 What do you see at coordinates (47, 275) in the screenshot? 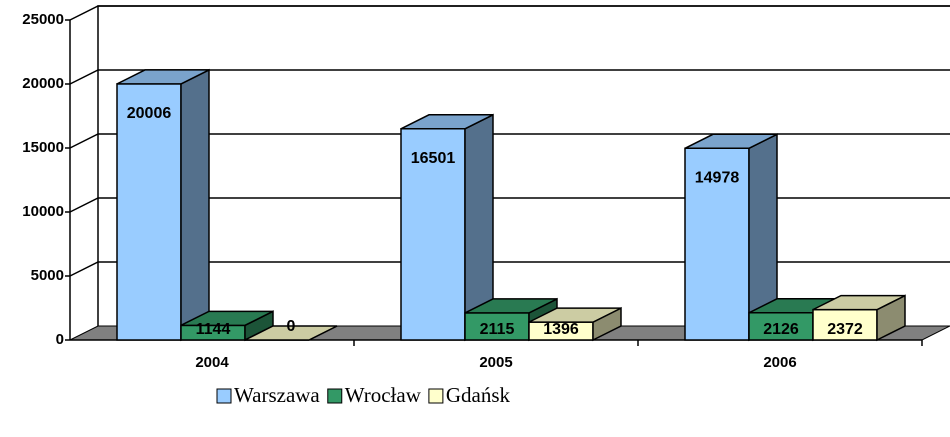
I see `y-tick-label: 5000` at bounding box center [47, 275].